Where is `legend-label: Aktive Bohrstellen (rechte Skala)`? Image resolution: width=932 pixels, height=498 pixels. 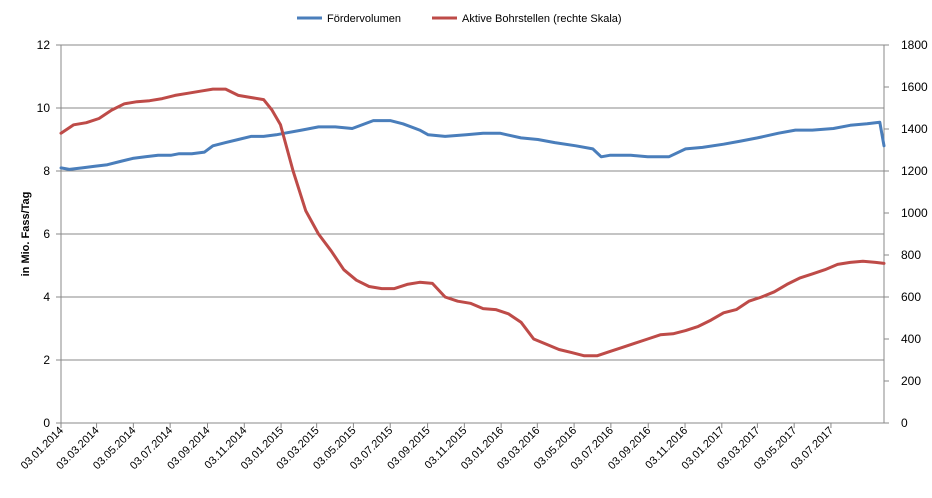 legend-label: Aktive Bohrstellen (rechte Skala) is located at coordinates (542, 19).